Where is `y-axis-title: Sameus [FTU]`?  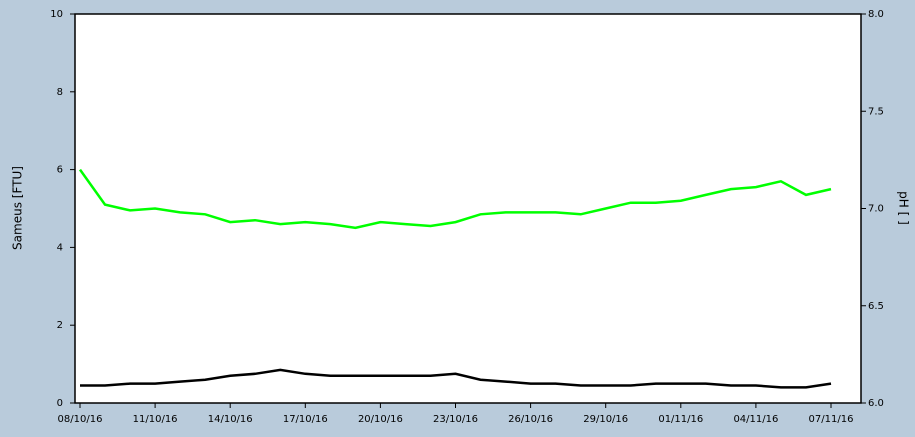 y-axis-title: Sameus [FTU] is located at coordinates (18, 208).